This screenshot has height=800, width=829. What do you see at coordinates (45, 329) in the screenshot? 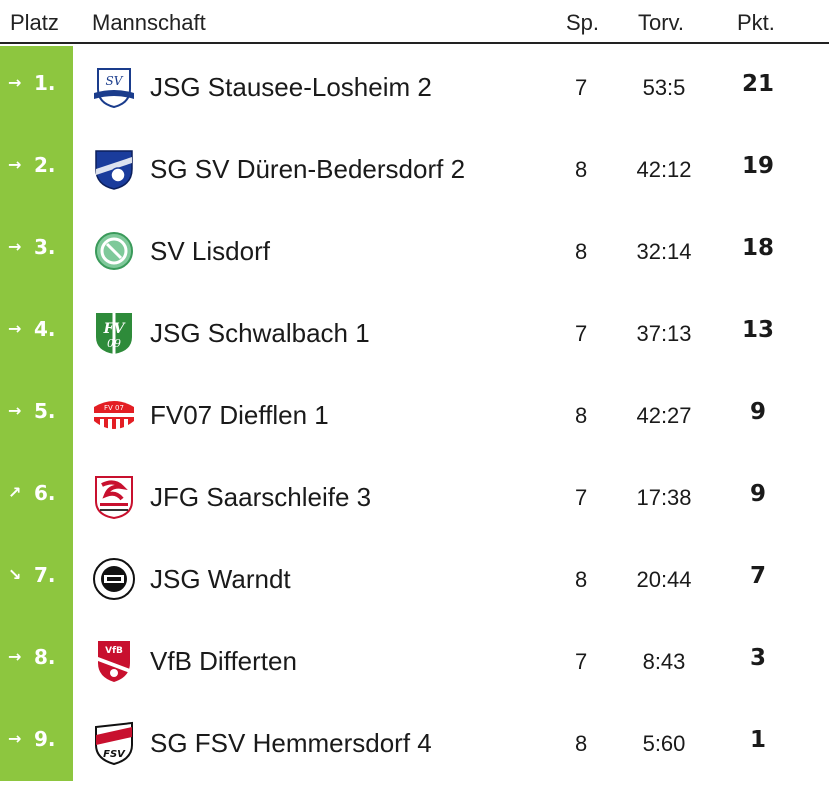
I see `rank-number: 4.` at bounding box center [45, 329].